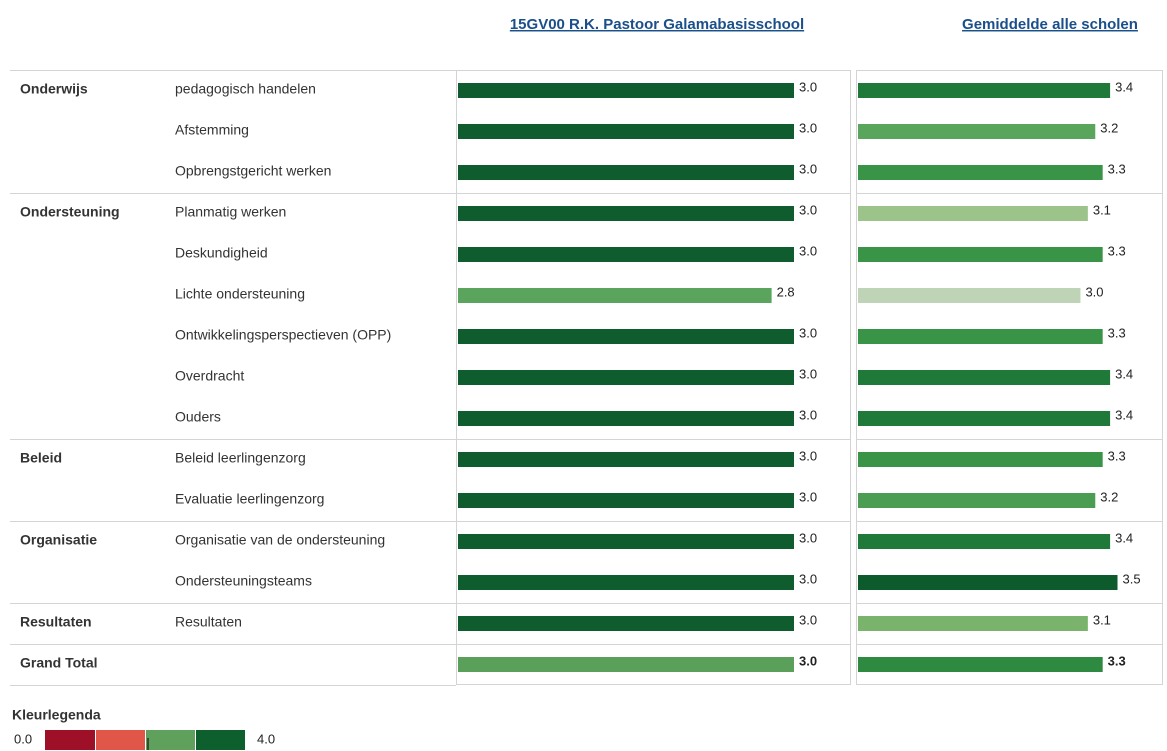  I want to click on value-label: 2.8, so click(786, 291).